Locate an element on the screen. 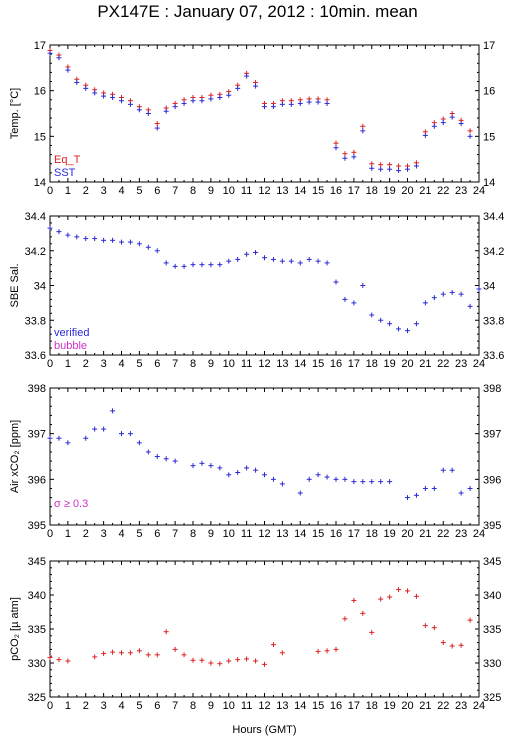 This screenshot has height=739, width=515. x-tick-label: 0 is located at coordinates (50, 534).